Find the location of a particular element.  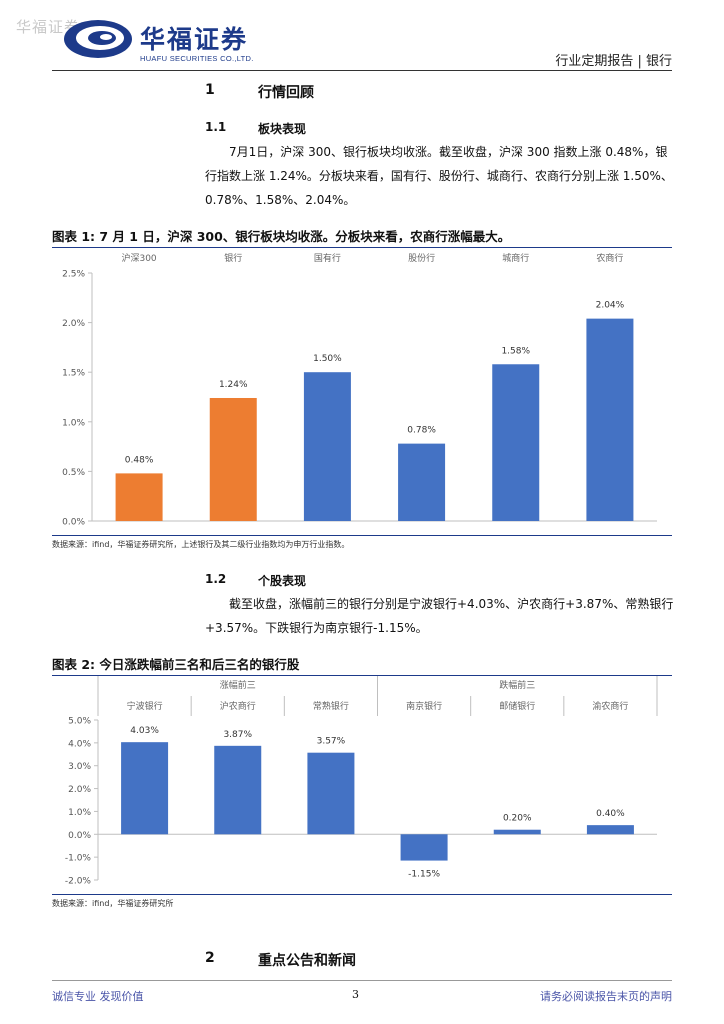

group-label-top: 涨幅前三 is located at coordinates (238, 685).